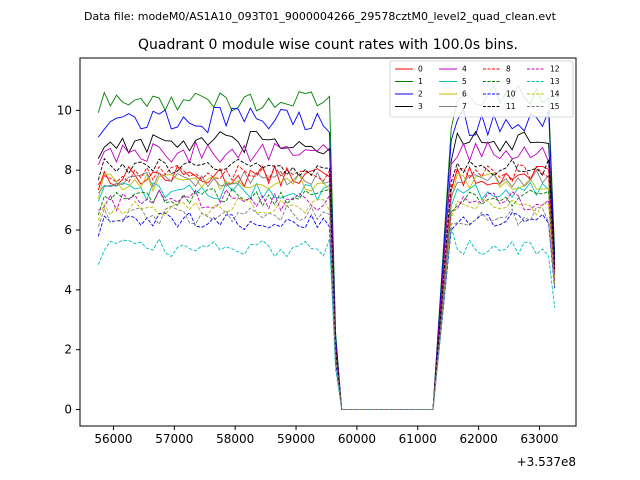 The width and height of the screenshot is (640, 480). What do you see at coordinates (420, 106) in the screenshot?
I see `legend-label-3: 3` at bounding box center [420, 106].